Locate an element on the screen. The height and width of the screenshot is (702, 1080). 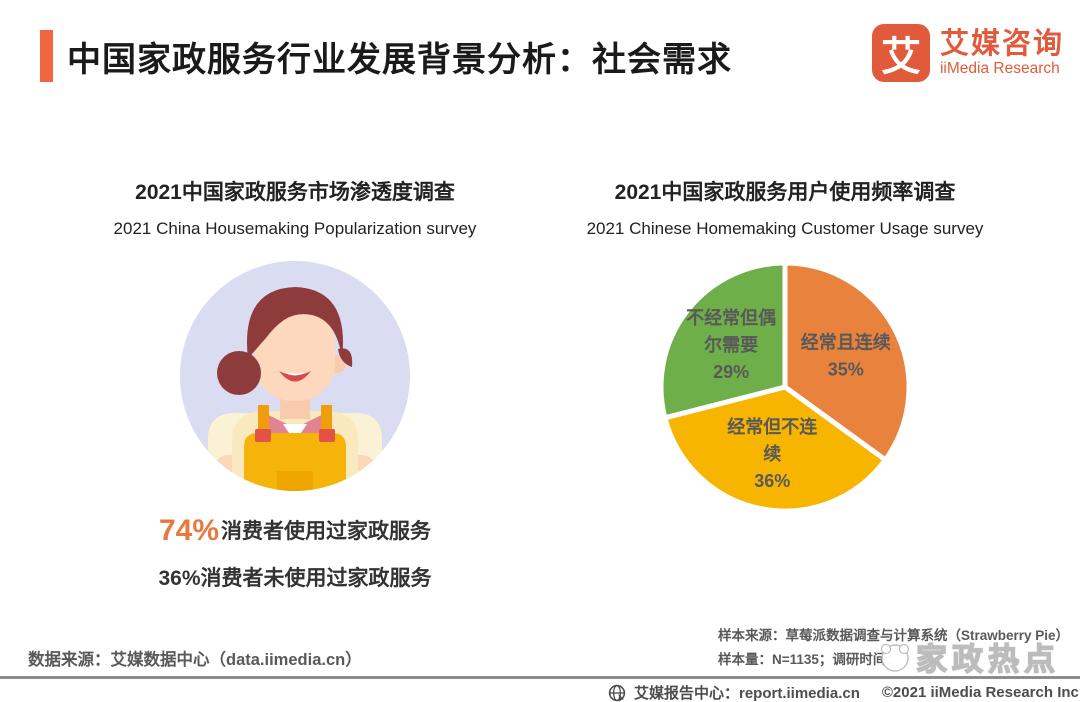
stat-74-text: 消费者使用过家政服务 is located at coordinates (326, 531).